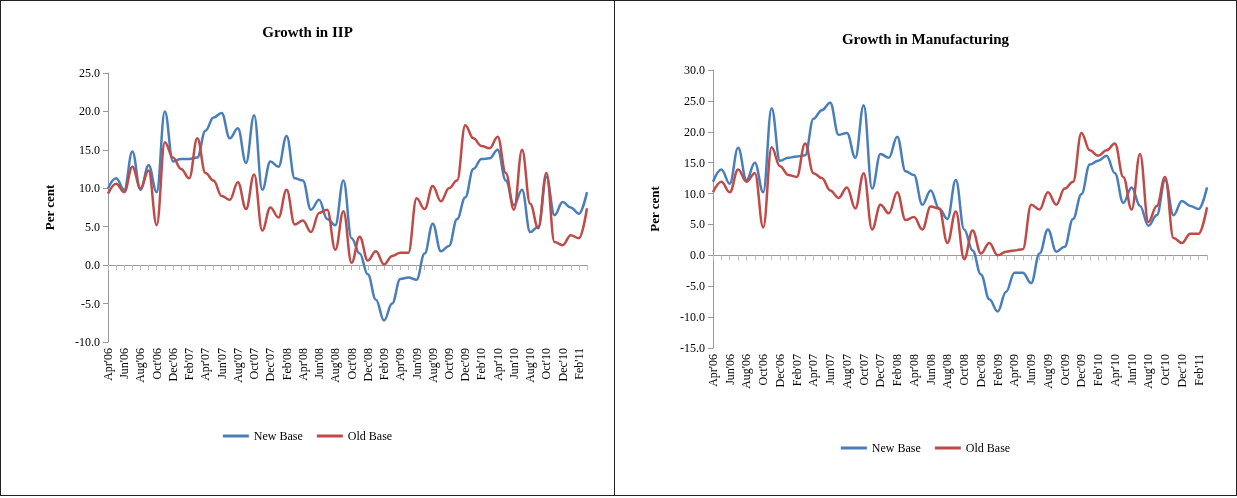  I want to click on chart-title: Growth in IIP, so click(307, 31).